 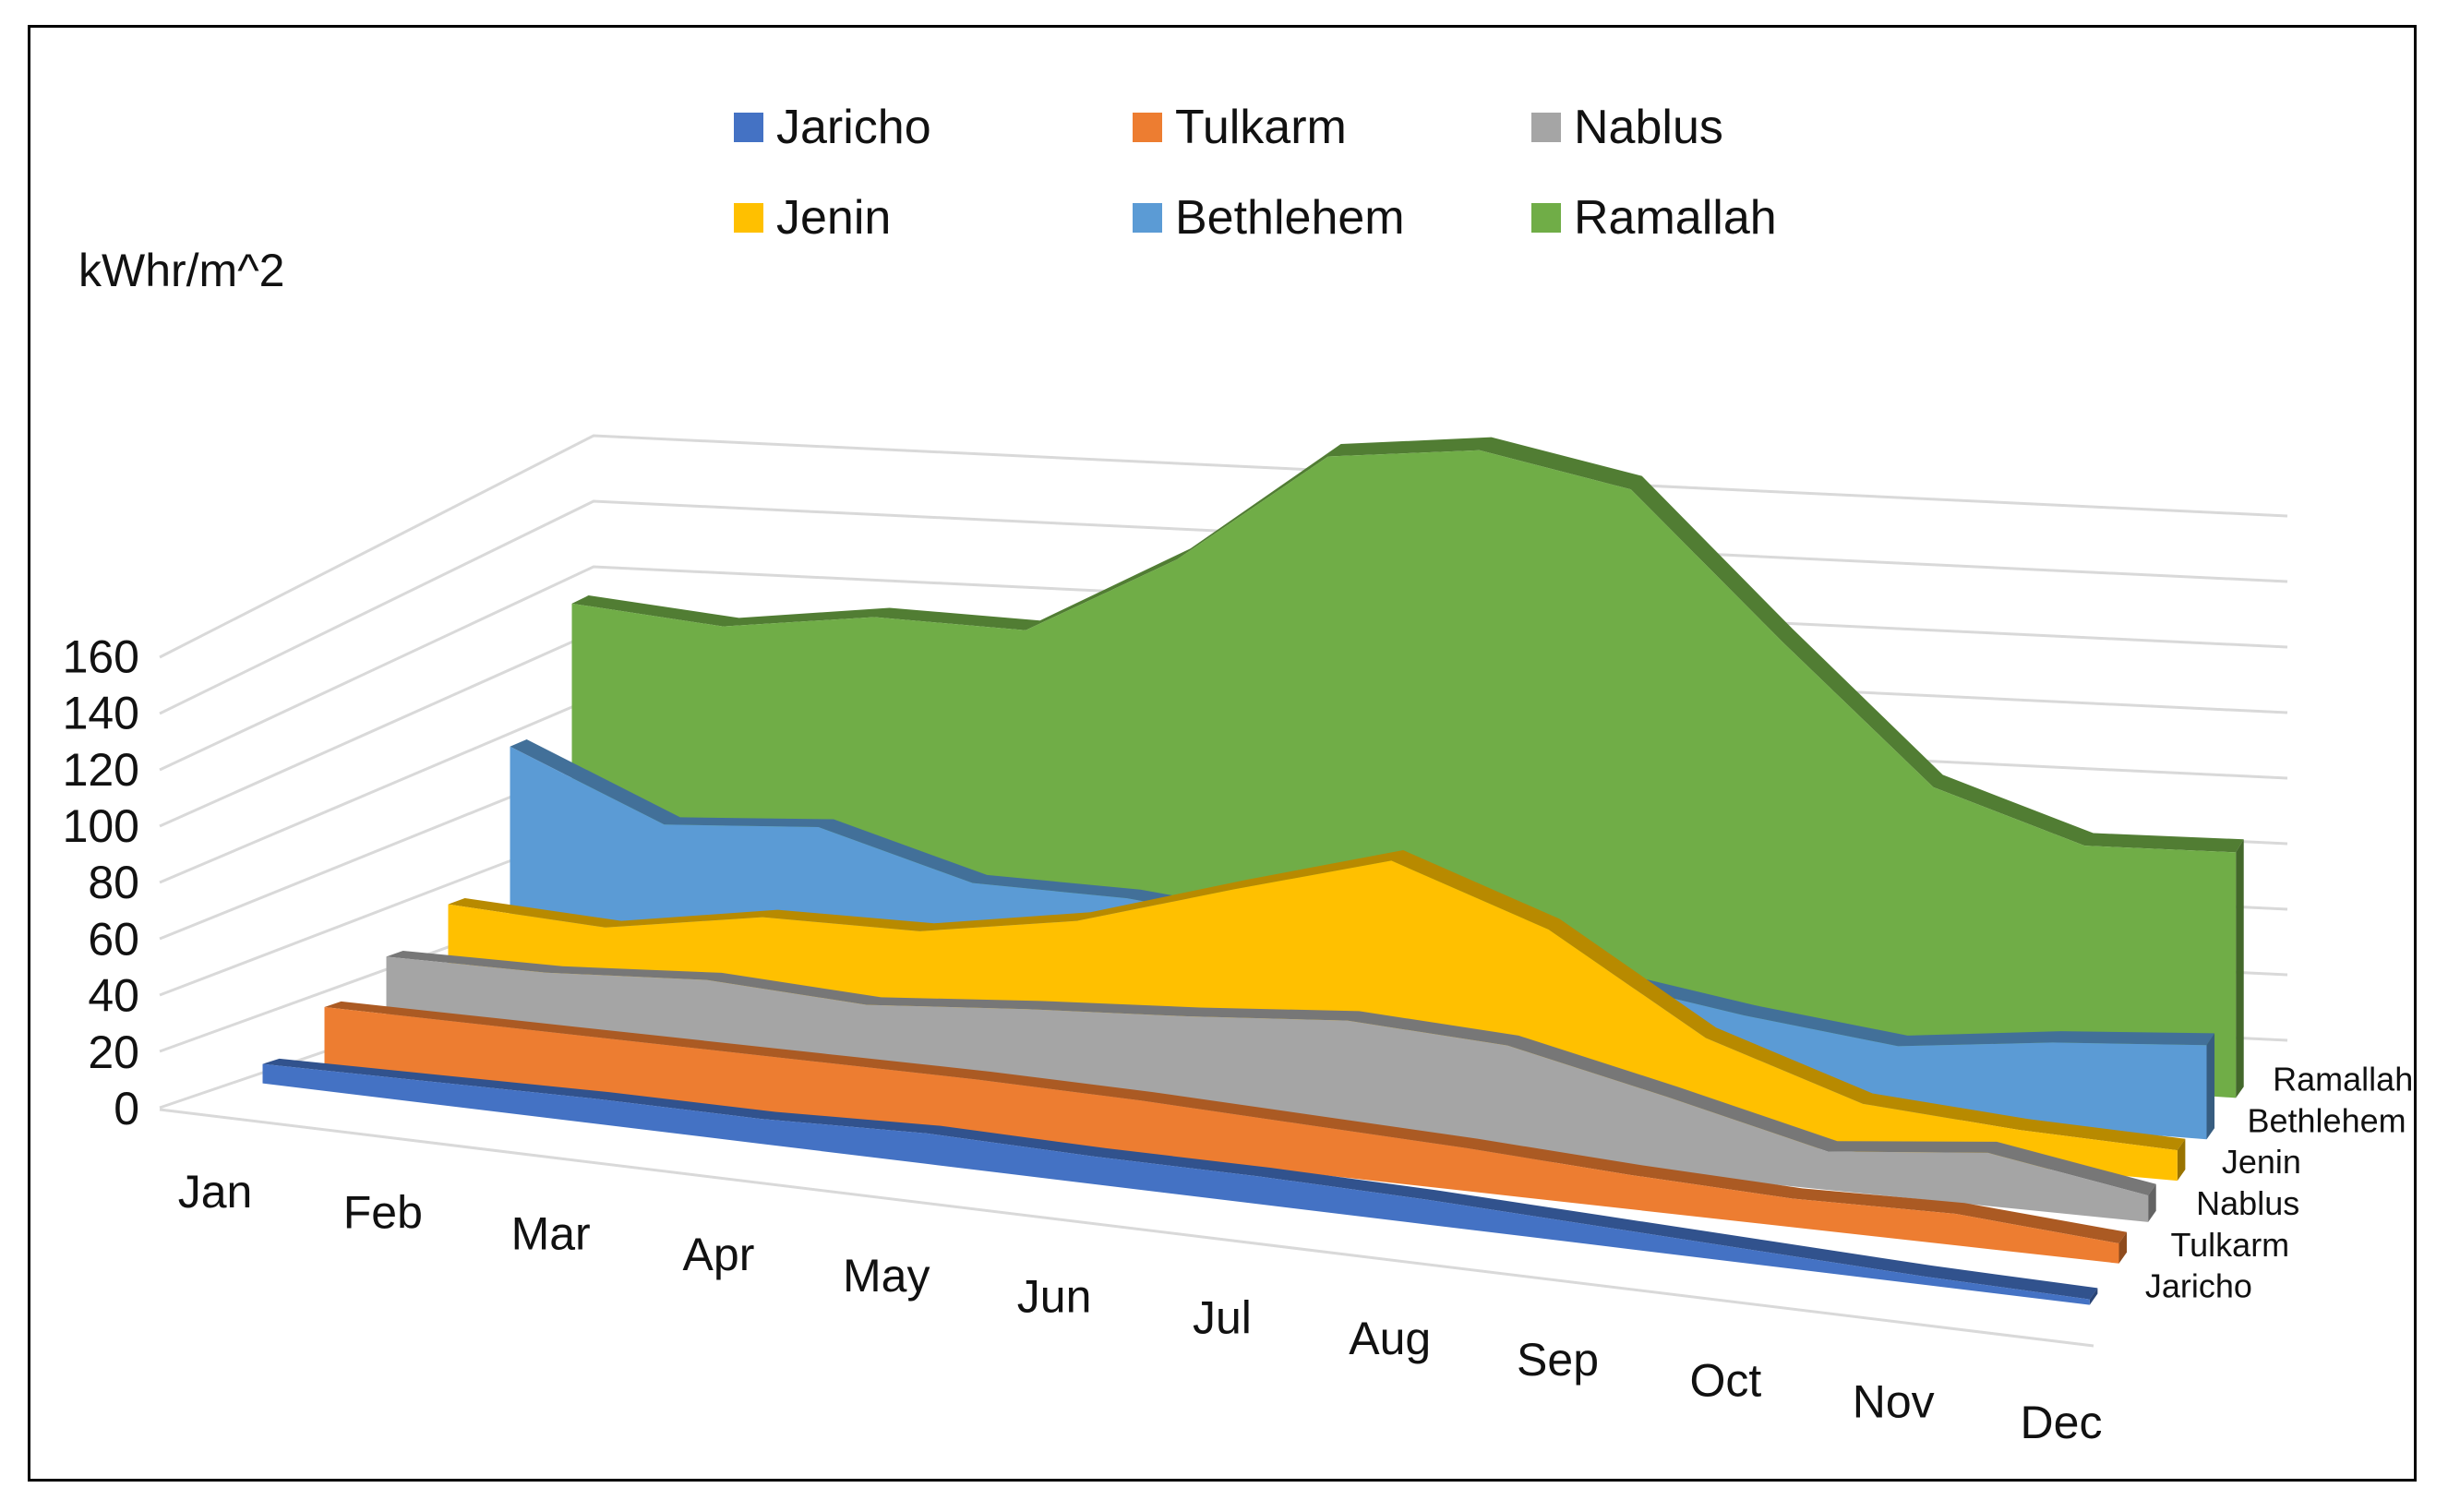 I want to click on depth-label-tulkarm: Tulkarm, so click(x=2230, y=1245).